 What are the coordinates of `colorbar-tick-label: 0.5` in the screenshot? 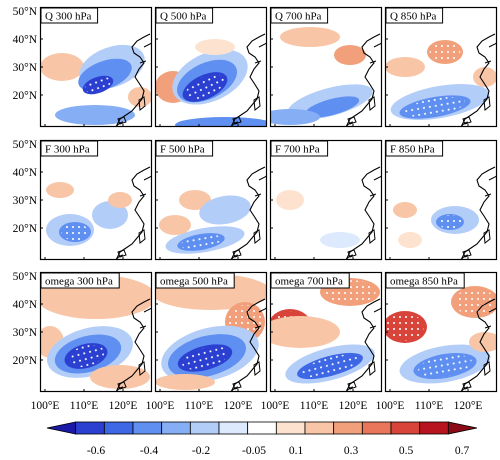 It's located at (406, 451).